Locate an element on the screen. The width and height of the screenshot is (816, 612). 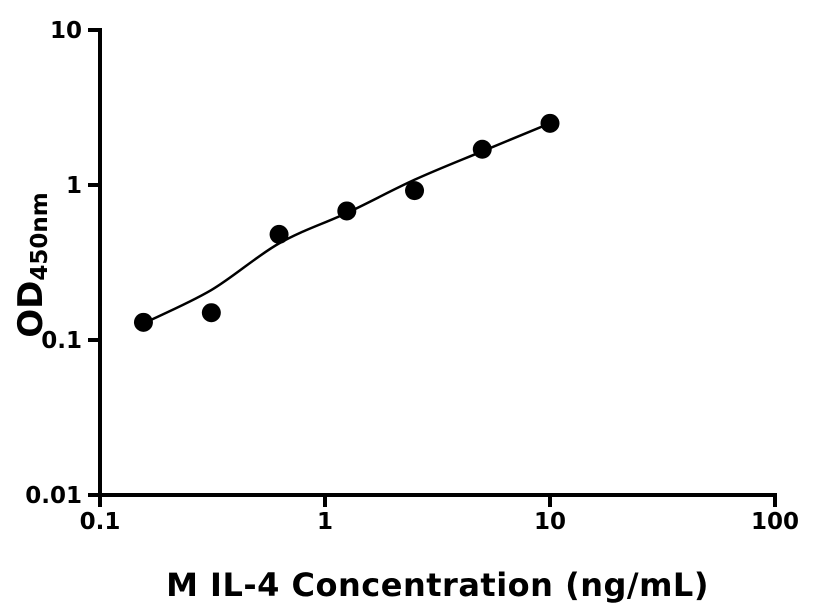
x-axis-tick-label: 10 is located at coordinates (550, 522).